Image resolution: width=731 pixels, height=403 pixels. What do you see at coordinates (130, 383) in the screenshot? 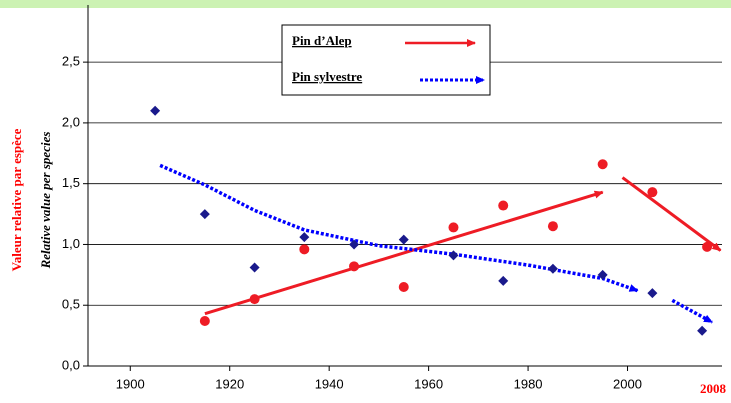
I see `x-tick-label: 1900` at bounding box center [130, 383].